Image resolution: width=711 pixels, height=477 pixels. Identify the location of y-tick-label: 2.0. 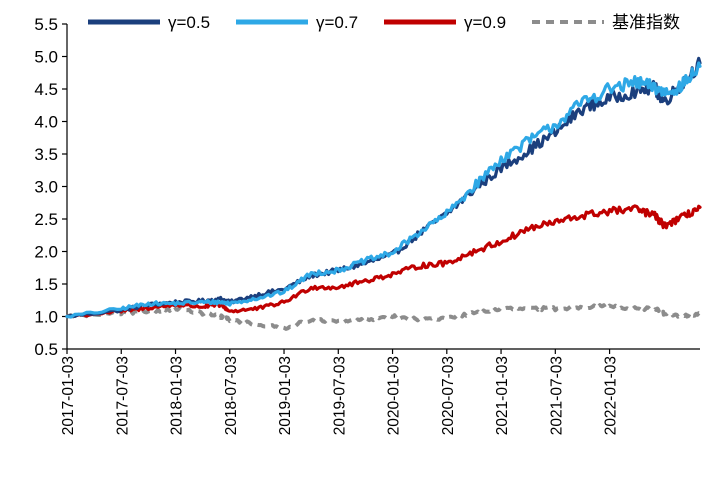
(46, 252).